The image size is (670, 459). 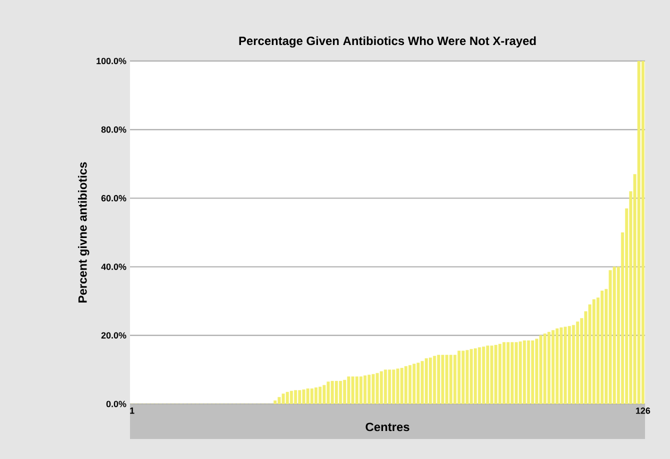 I want to click on y-tick-label: 40.0%, so click(x=113, y=267).